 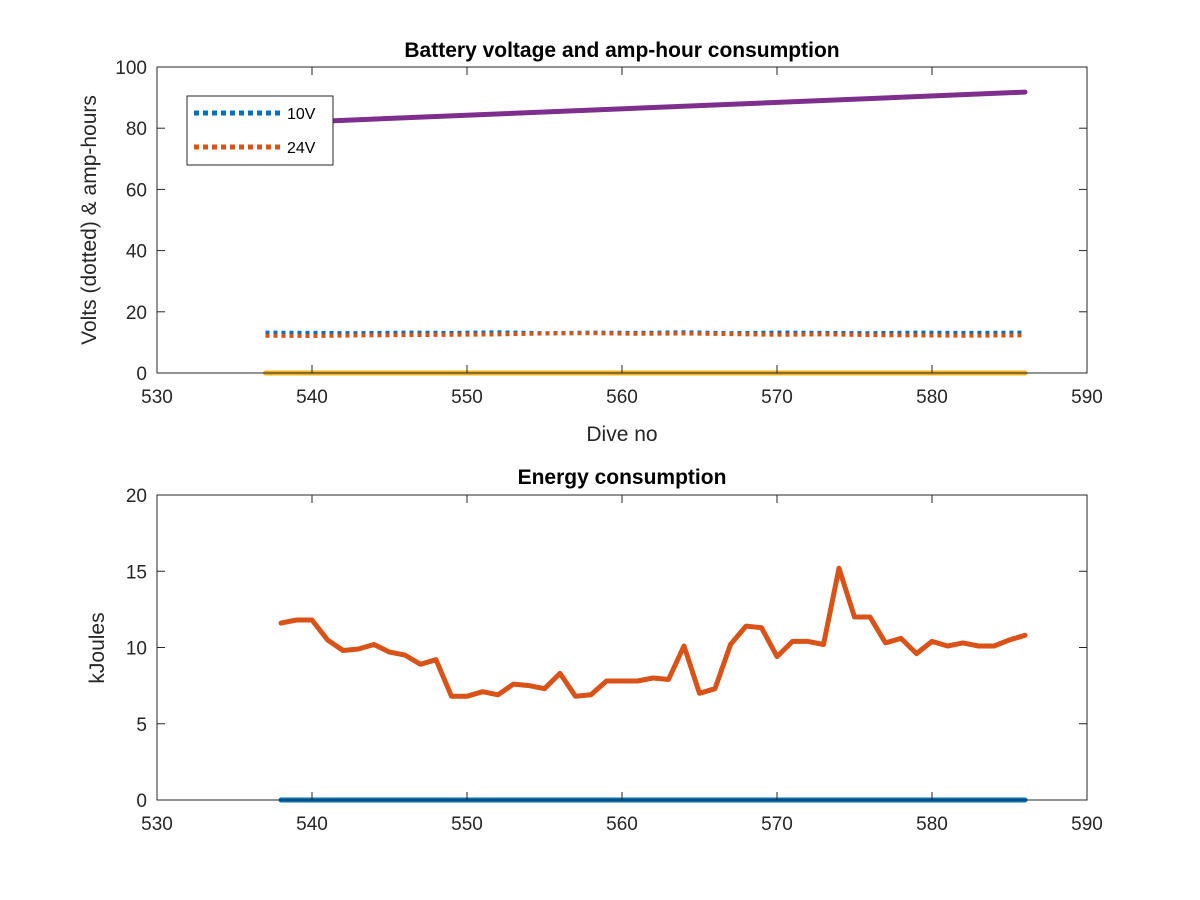 I want to click on energy-chart-ylabel: kJoules, so click(x=97, y=647).